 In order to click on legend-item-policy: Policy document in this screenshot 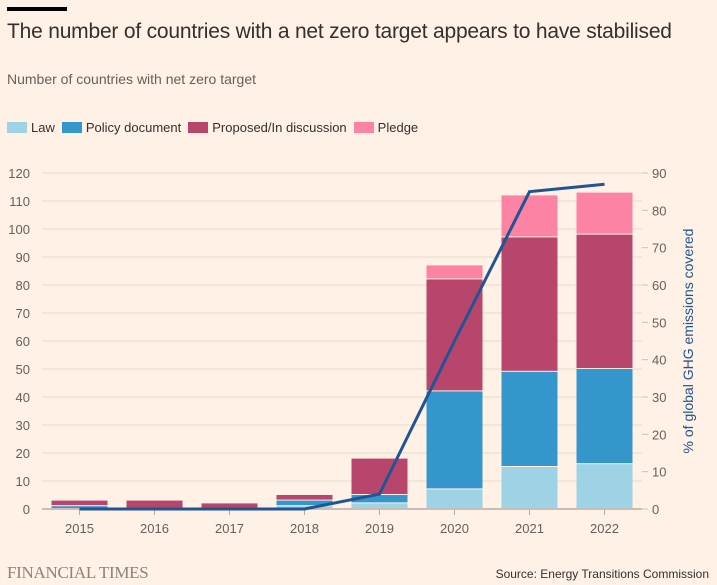, I will do `click(121, 127)`.